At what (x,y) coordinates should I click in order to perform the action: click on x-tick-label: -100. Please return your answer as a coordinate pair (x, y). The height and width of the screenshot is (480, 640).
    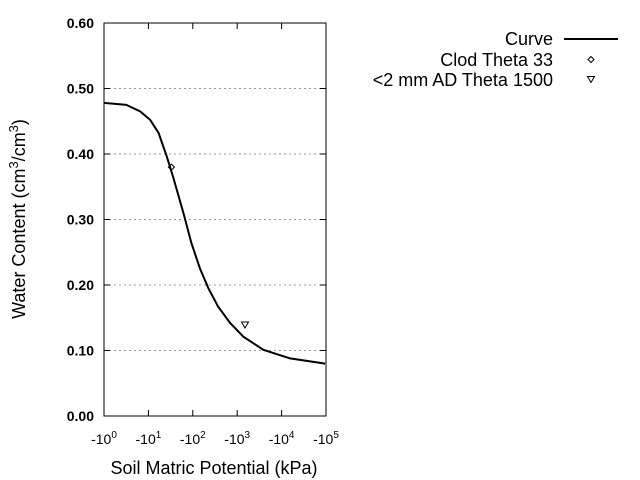
    Looking at the image, I should click on (104, 438).